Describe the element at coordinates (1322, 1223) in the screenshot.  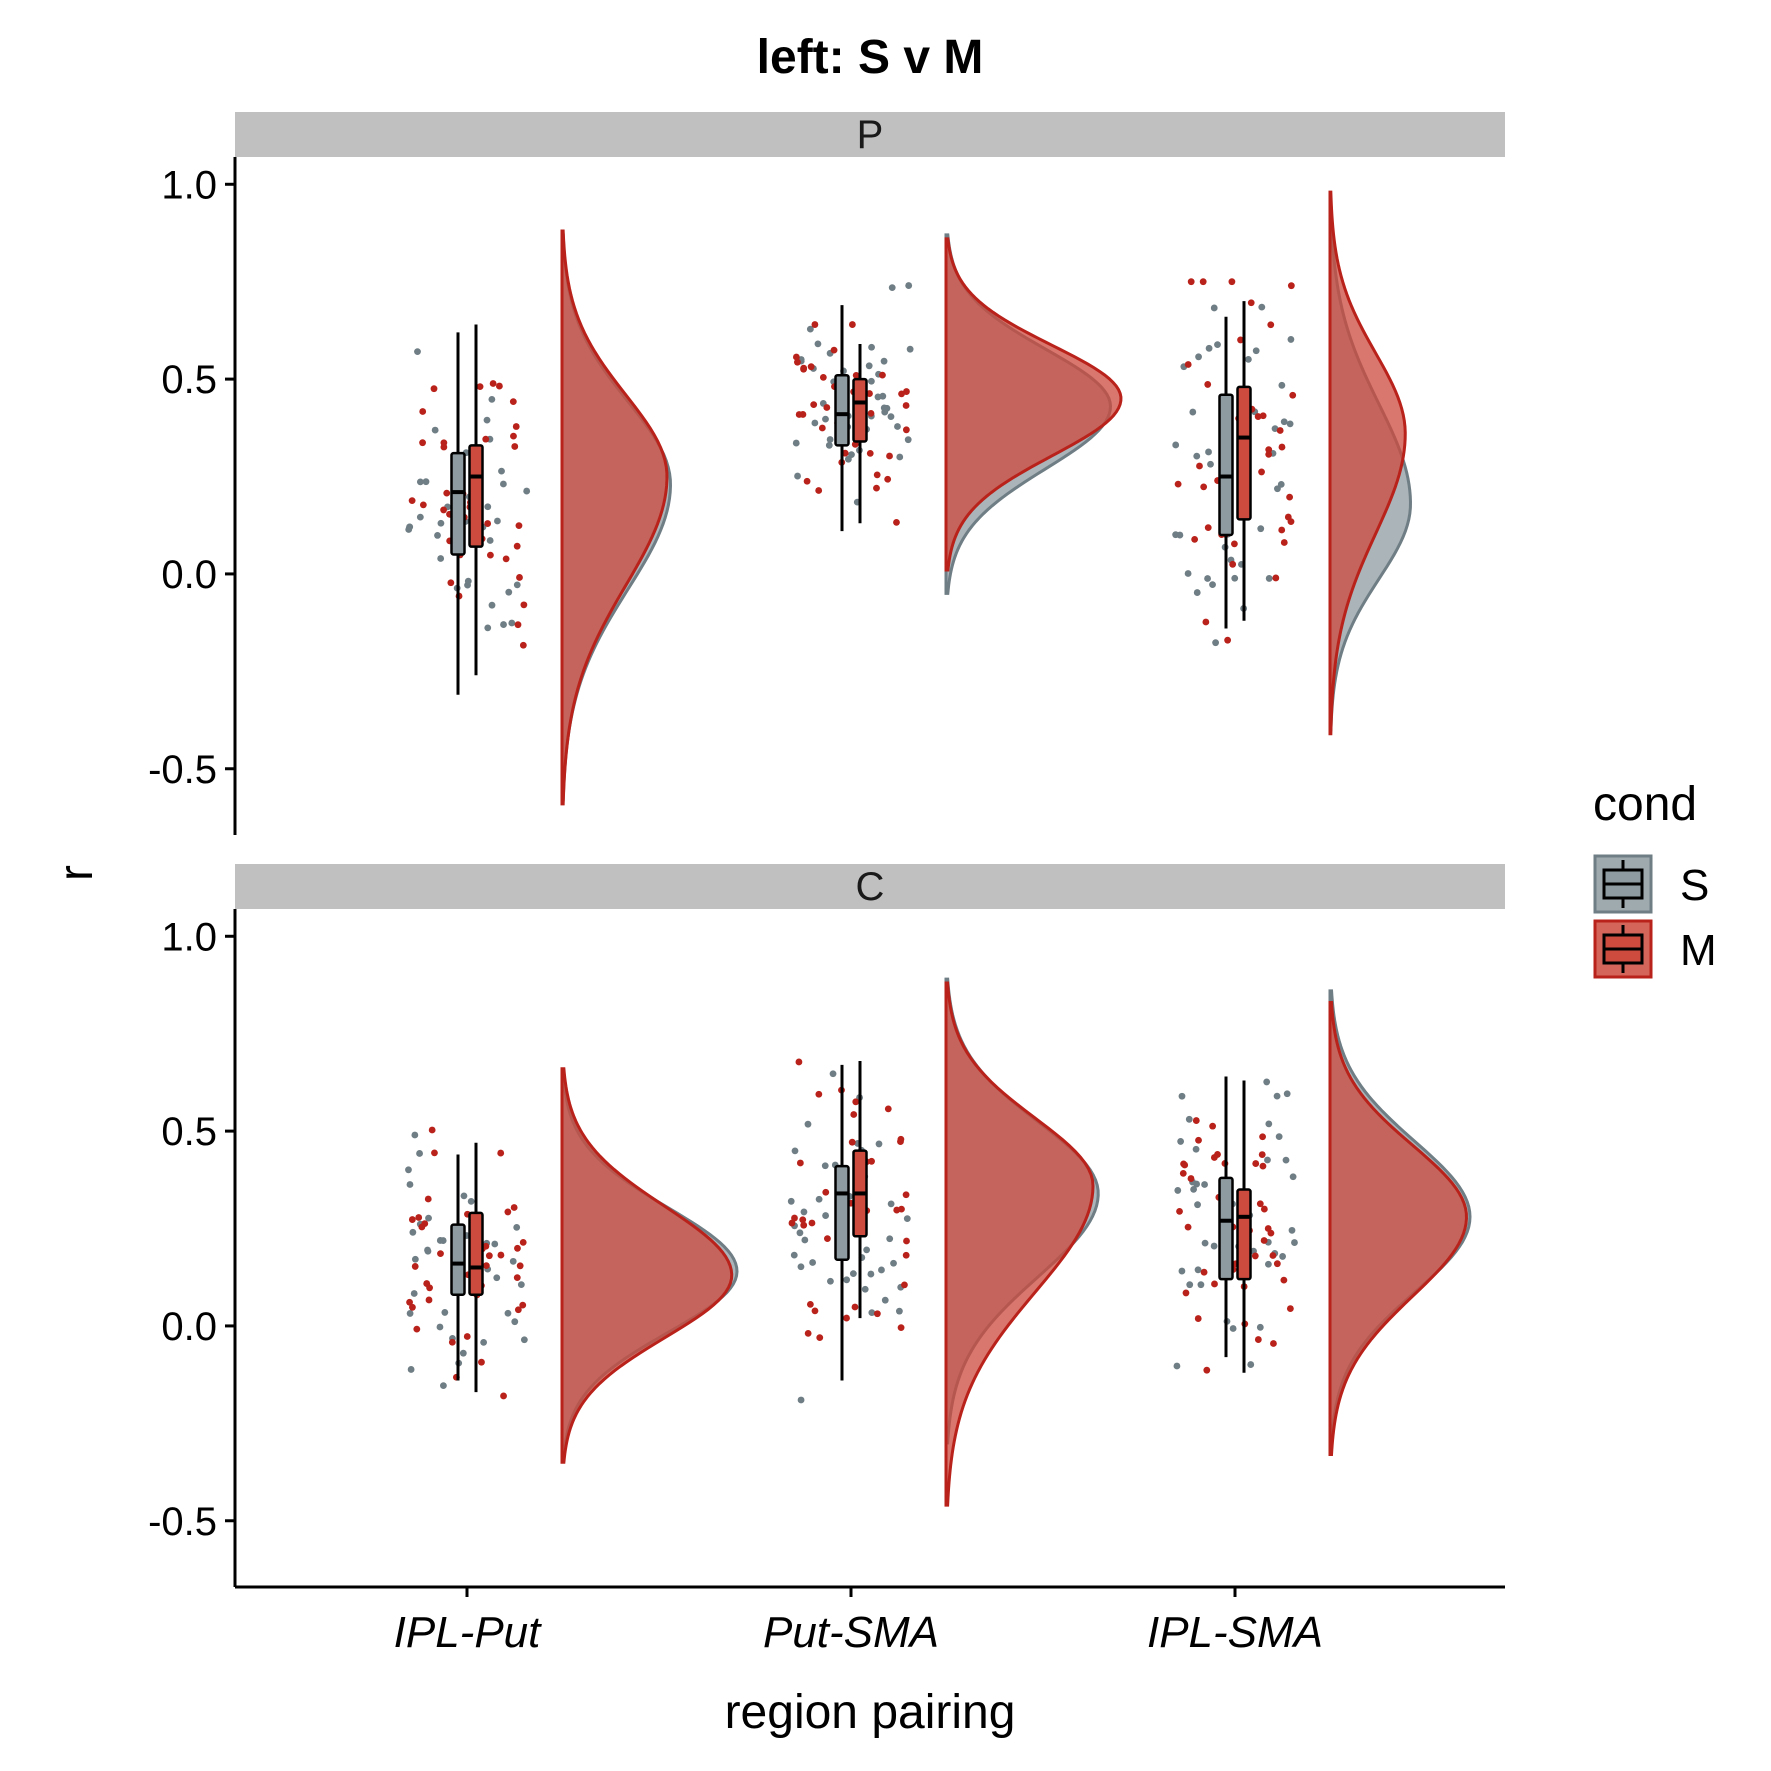
I see `group-ipl-sma` at that location.